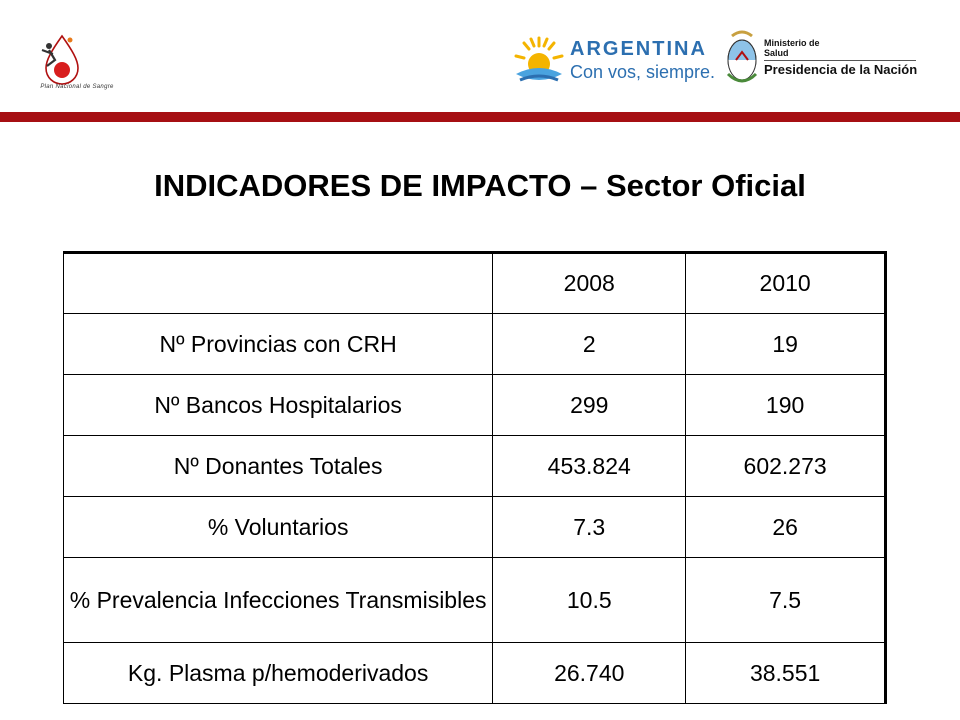  Describe the element at coordinates (278, 283) in the screenshot. I see `header-cell-blank` at that location.